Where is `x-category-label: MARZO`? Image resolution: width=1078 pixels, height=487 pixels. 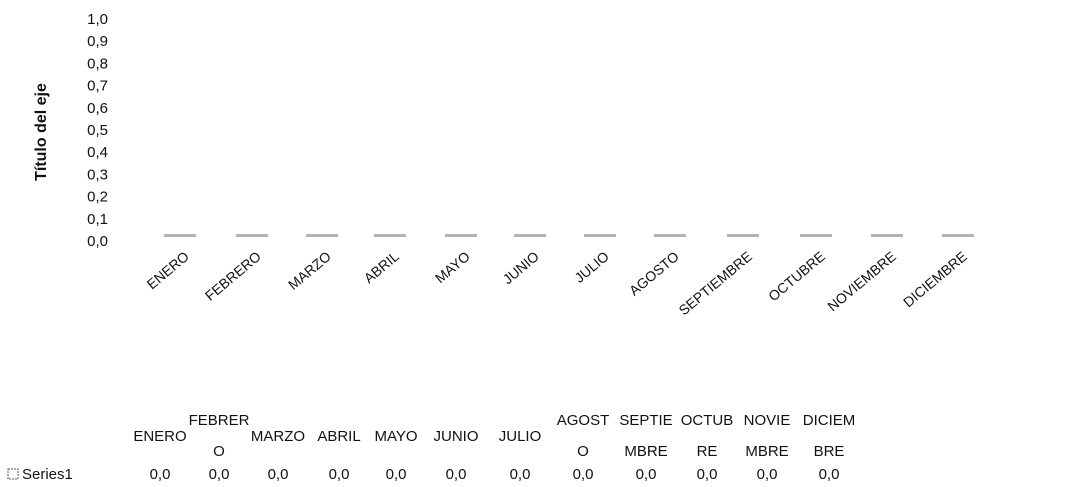 x-category-label: MARZO is located at coordinates (309, 270).